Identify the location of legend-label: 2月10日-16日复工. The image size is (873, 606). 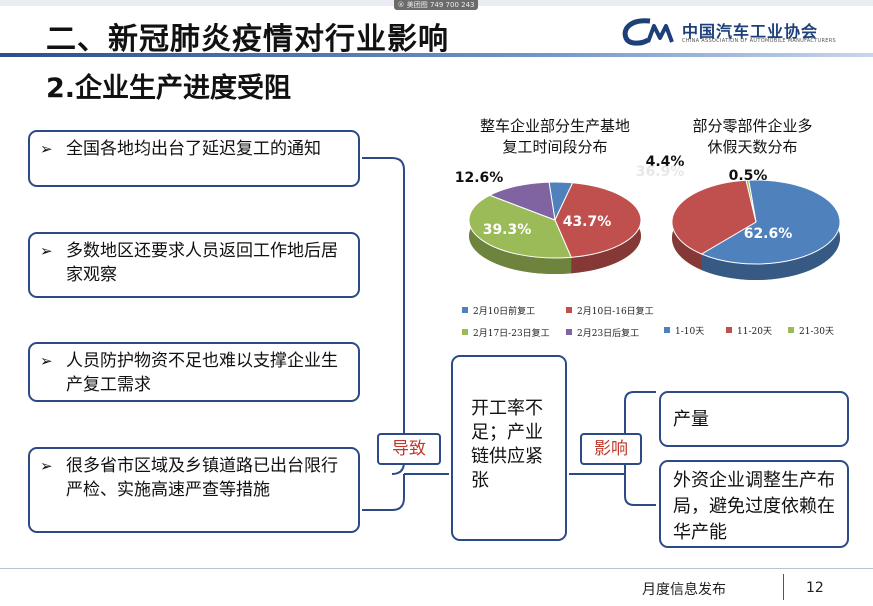
(615, 312).